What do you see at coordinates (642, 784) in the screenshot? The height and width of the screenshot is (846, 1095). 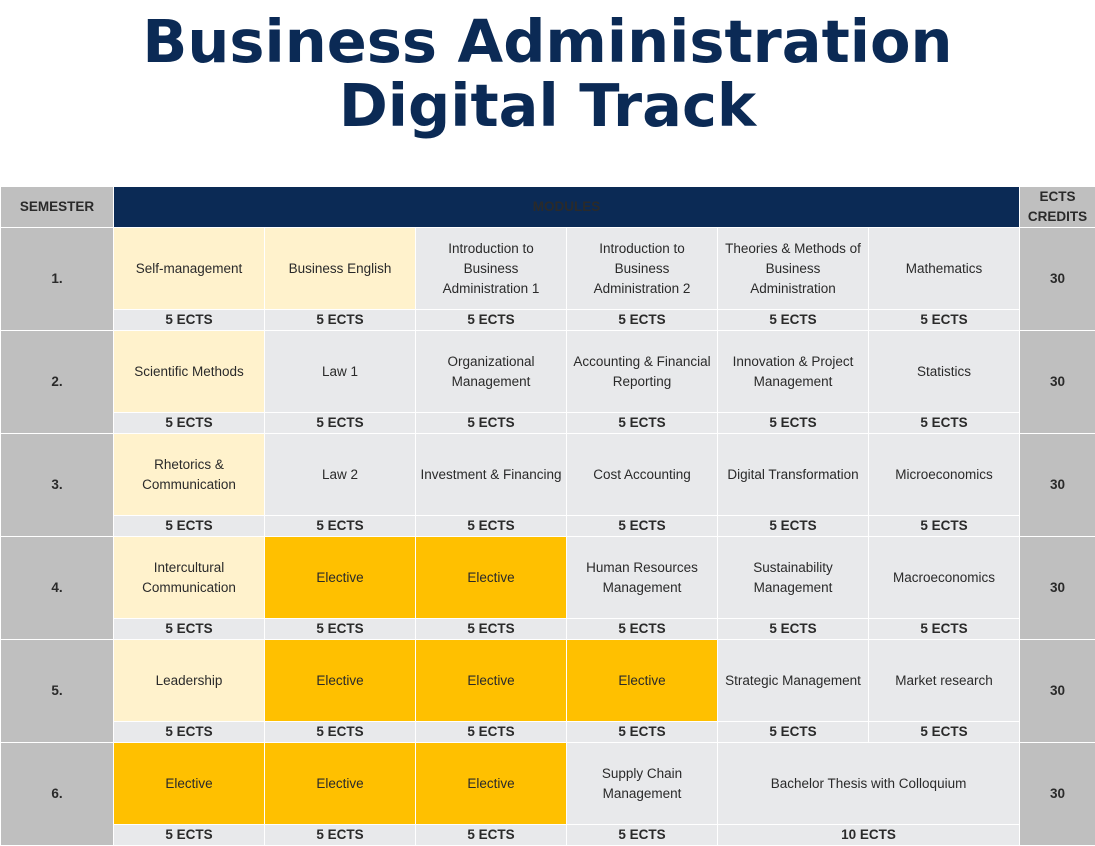 I see `module-cell: Supply Chain Management` at bounding box center [642, 784].